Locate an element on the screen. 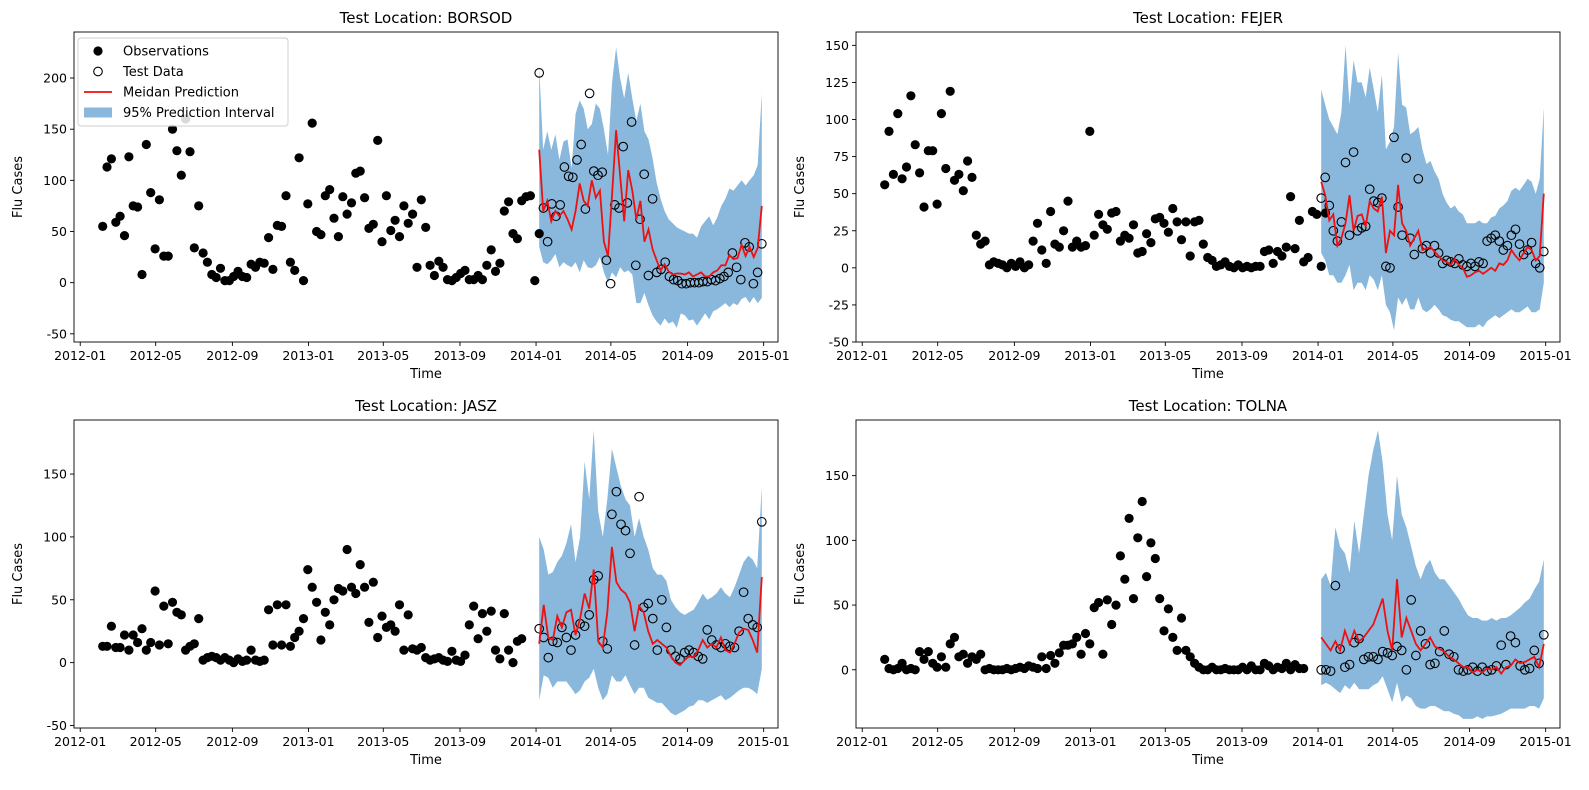  x-tick-label: 2015-01 is located at coordinates (764, 741).